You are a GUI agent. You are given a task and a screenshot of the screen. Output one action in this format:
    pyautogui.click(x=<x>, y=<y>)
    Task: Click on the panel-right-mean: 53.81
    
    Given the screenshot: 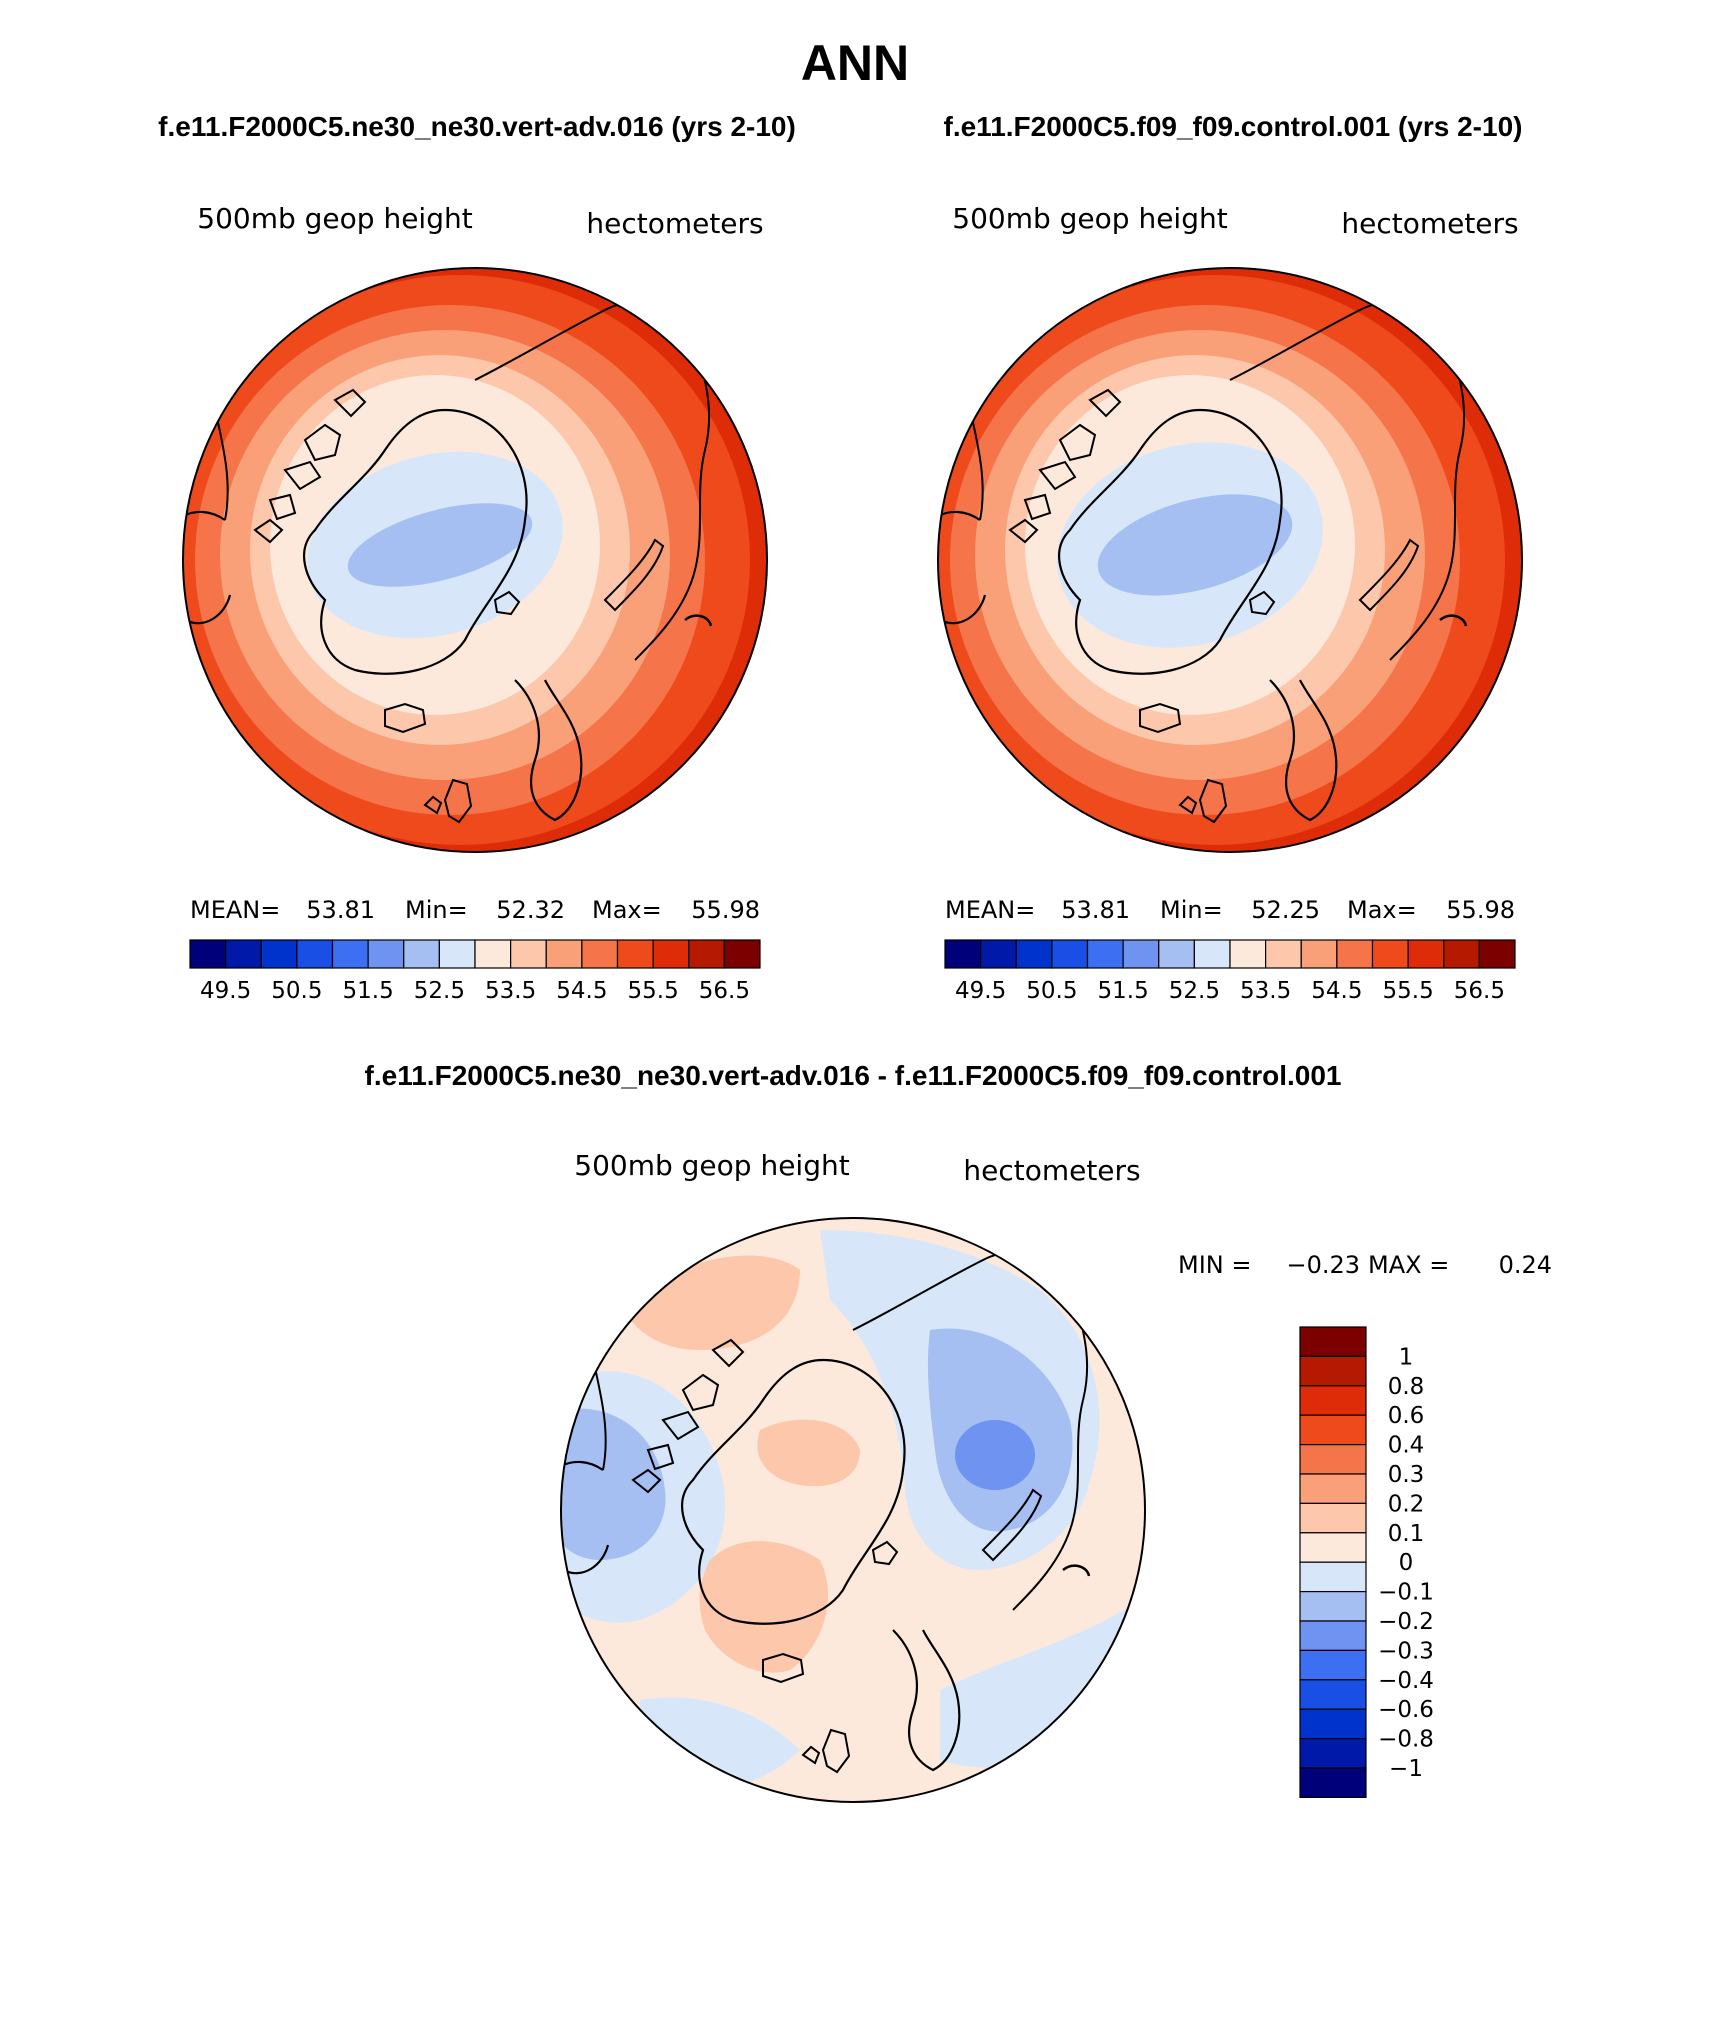 What is the action you would take?
    pyautogui.click(x=1095, y=910)
    